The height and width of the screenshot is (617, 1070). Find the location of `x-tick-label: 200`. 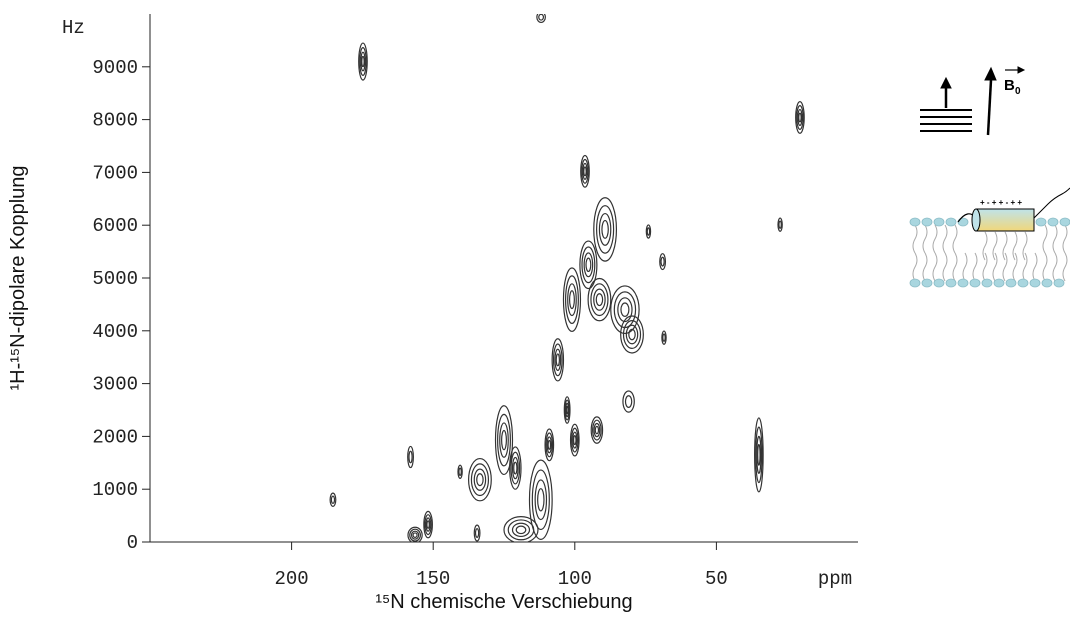

x-tick-label: 200 is located at coordinates (291, 579).